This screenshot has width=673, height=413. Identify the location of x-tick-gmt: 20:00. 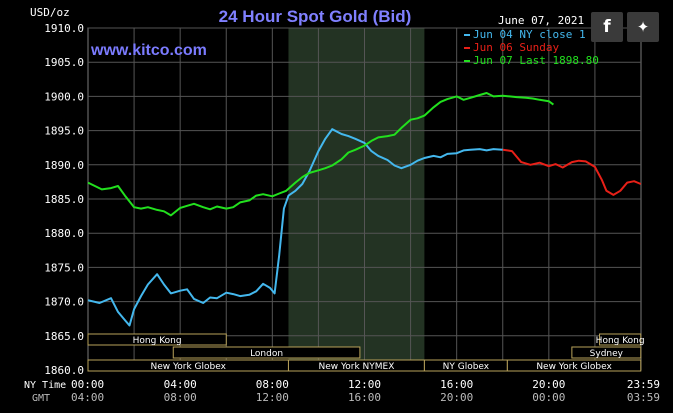
(456, 397).